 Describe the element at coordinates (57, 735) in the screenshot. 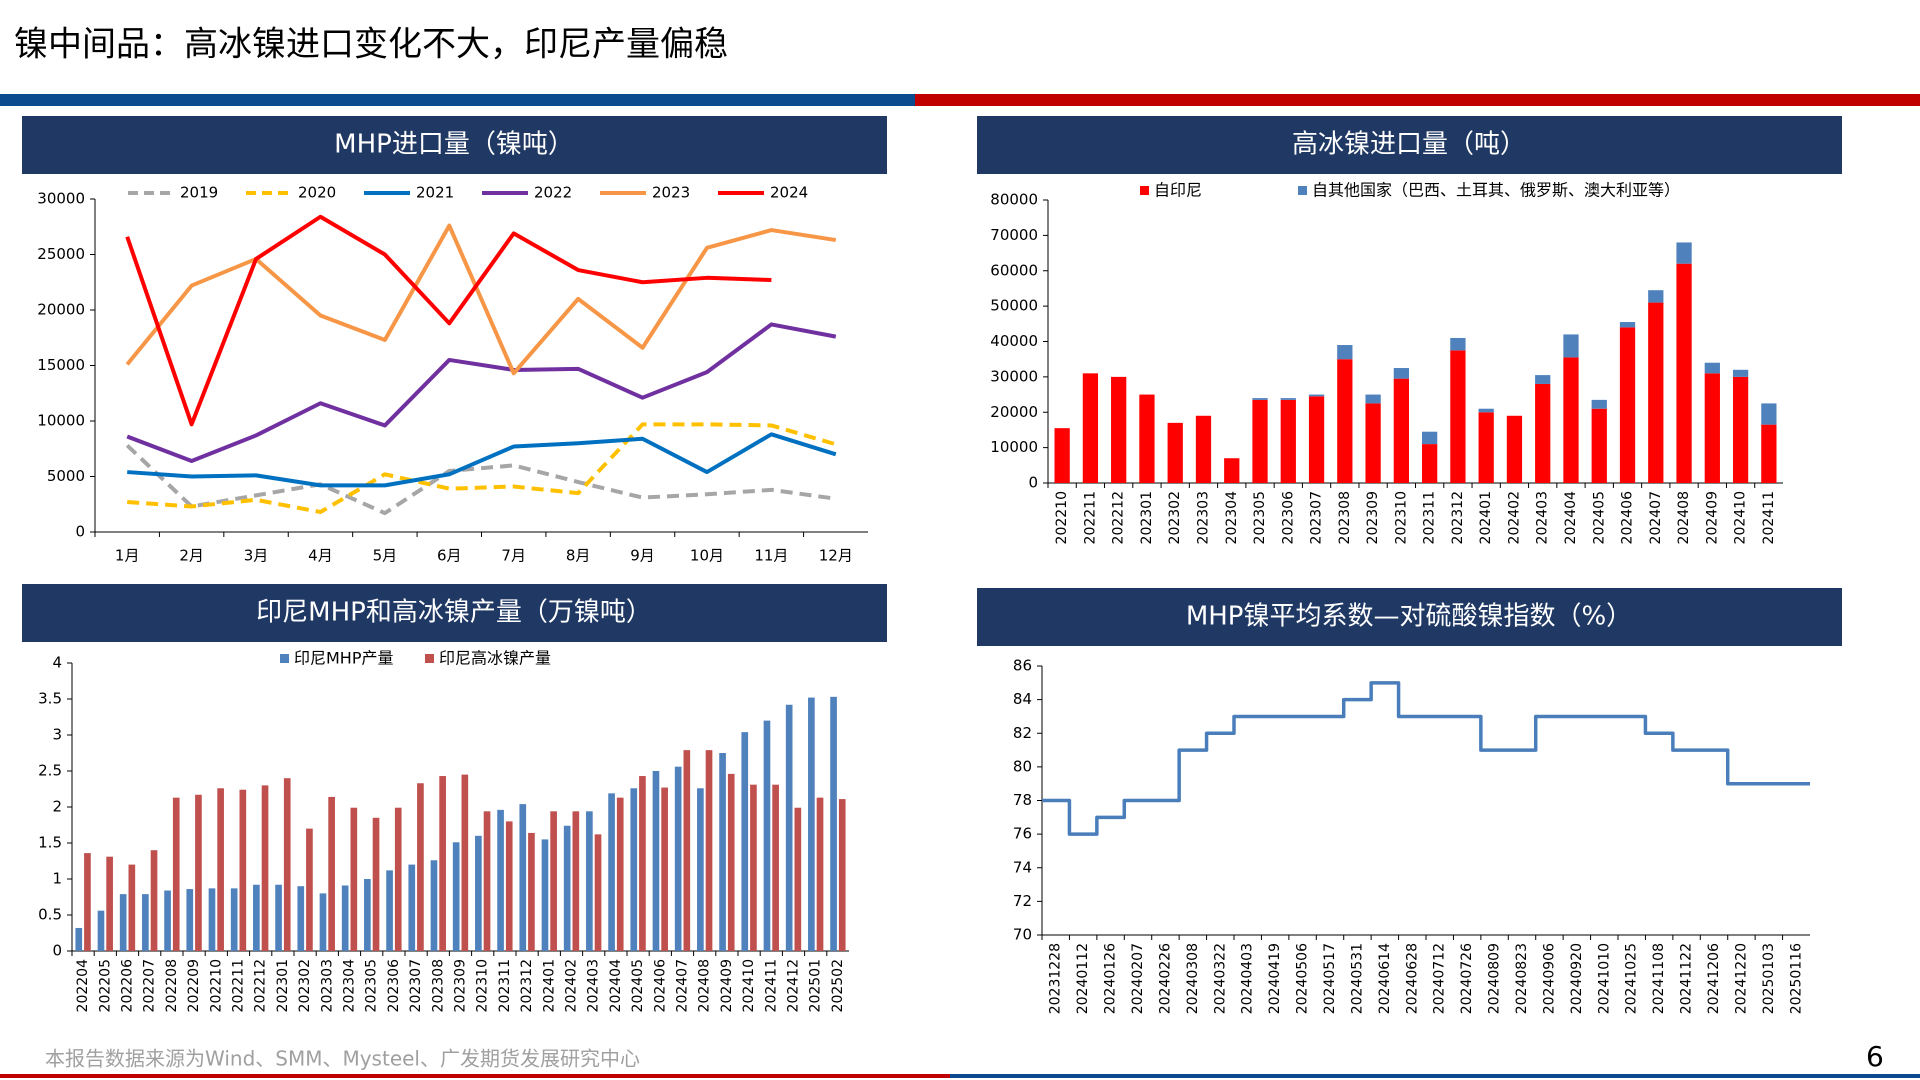

I see `y-tick-label: 3` at that location.